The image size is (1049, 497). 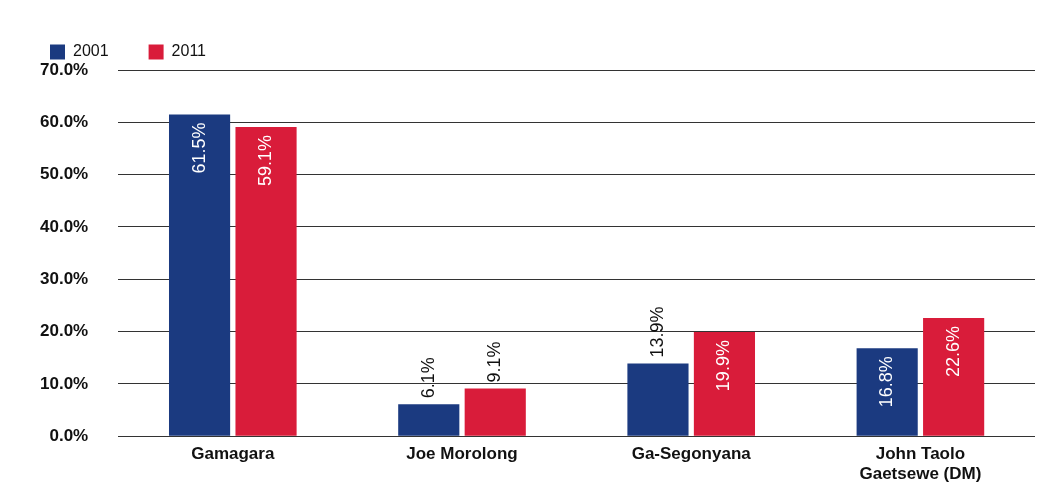 What do you see at coordinates (723, 366) in the screenshot?
I see `data-label: 19.9%` at bounding box center [723, 366].